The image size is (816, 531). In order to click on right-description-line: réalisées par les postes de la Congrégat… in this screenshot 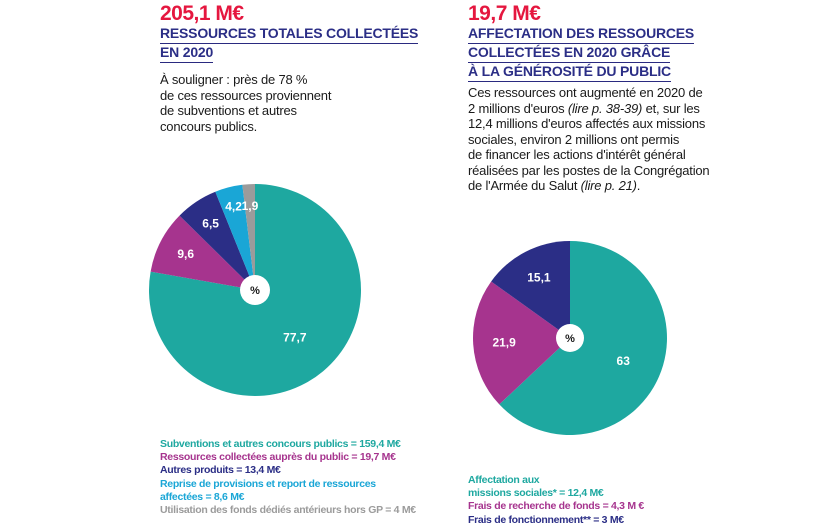, I will do `click(589, 170)`.